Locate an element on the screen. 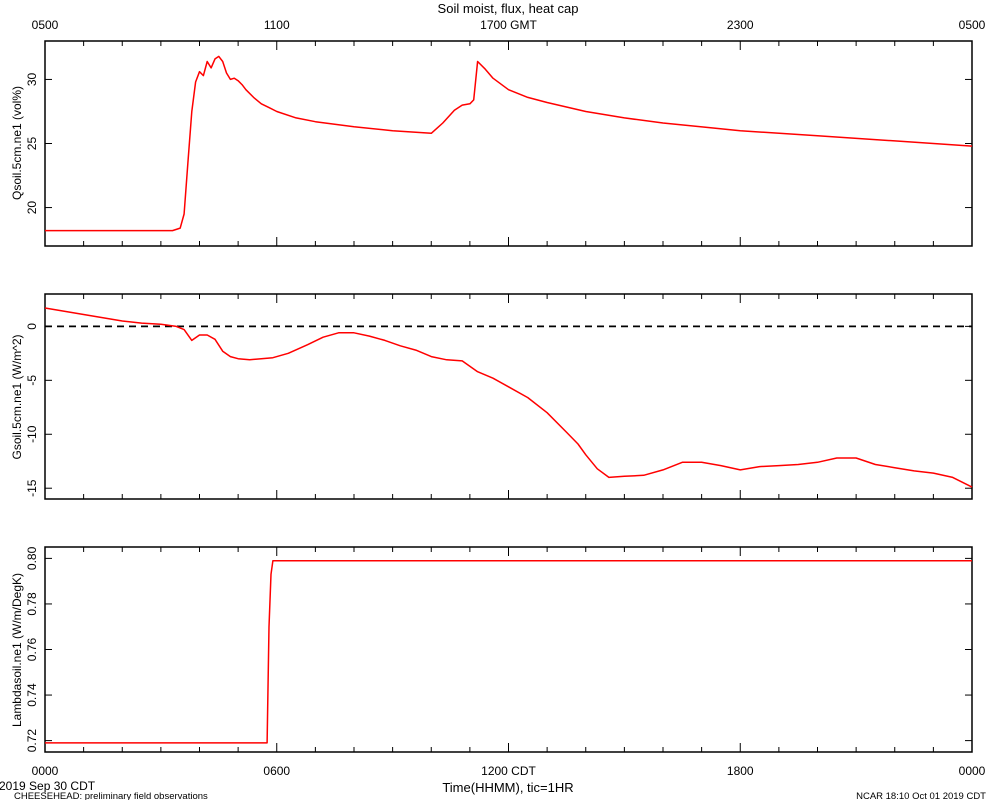 This screenshot has width=1000, height=800. top-axis-ticks: 0500 1100 1700 GMT 2300 0500 is located at coordinates (509, 25).